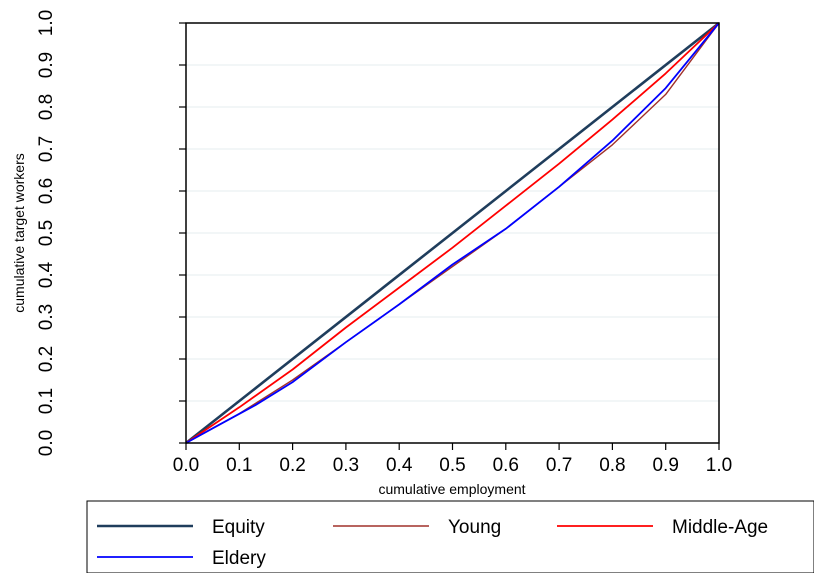 The image size is (814, 573). Describe the element at coordinates (719, 465) in the screenshot. I see `x-tick-label: 1.0` at that location.